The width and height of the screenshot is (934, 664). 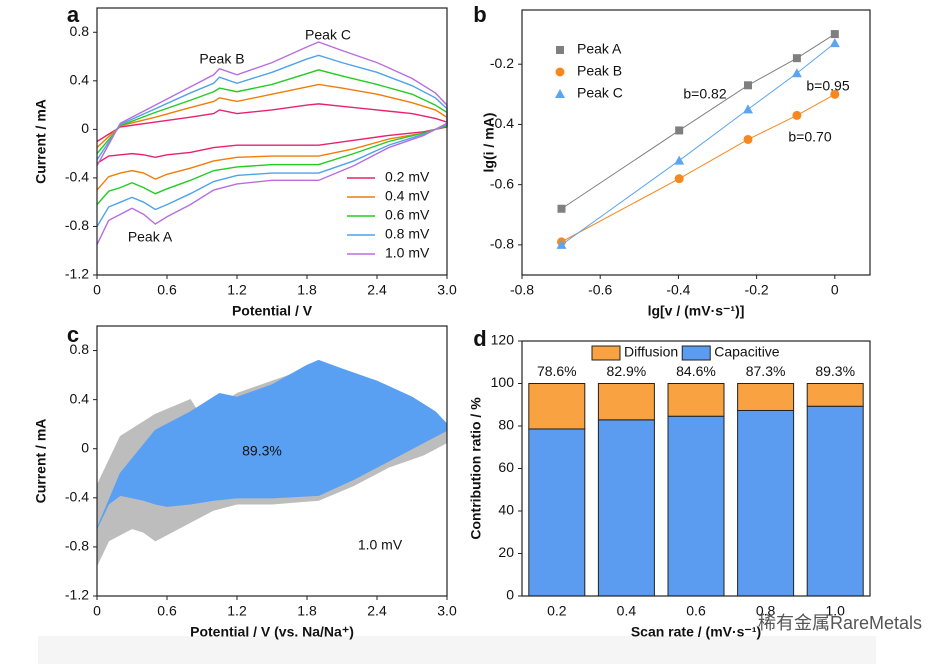 What do you see at coordinates (272, 133) in the screenshot?
I see `cv-curve` at bounding box center [272, 133].